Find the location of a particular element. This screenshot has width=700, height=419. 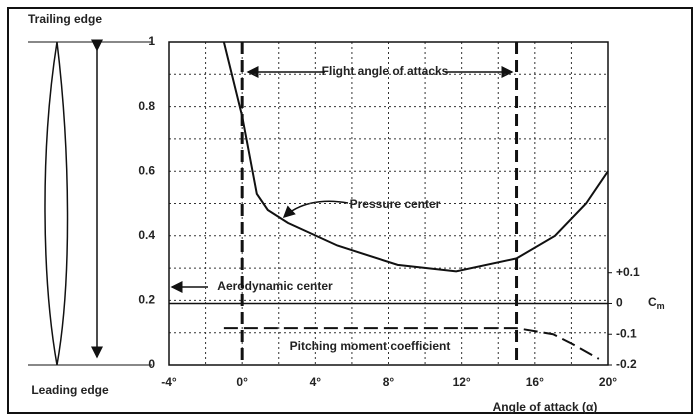

y2-label-sub: m is located at coordinates (661, 306).